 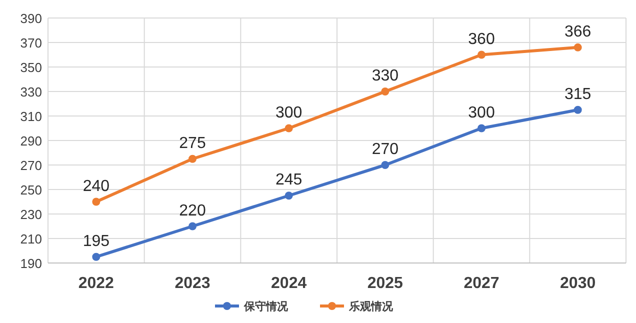 What do you see at coordinates (31, 239) in the screenshot?
I see `y-tick-label: 210` at bounding box center [31, 239].